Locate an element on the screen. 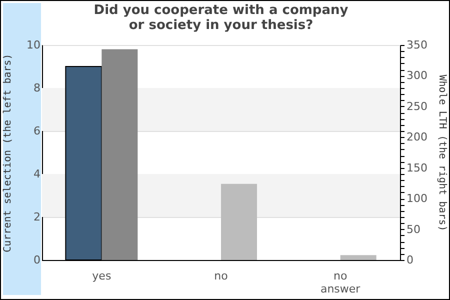 The width and height of the screenshot is (450, 300). x-tick-label: no answer is located at coordinates (340, 283).